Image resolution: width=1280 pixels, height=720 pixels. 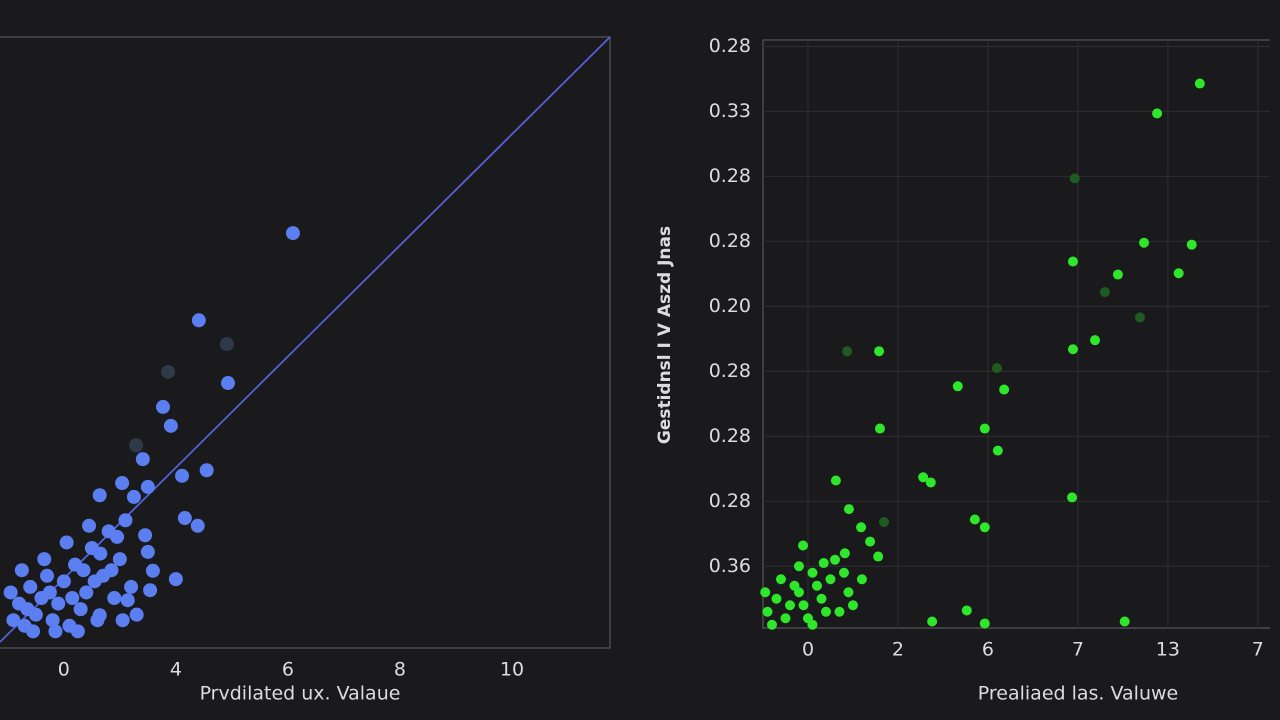 What do you see at coordinates (808, 650) in the screenshot?
I see `x-tick-label: 0` at bounding box center [808, 650].